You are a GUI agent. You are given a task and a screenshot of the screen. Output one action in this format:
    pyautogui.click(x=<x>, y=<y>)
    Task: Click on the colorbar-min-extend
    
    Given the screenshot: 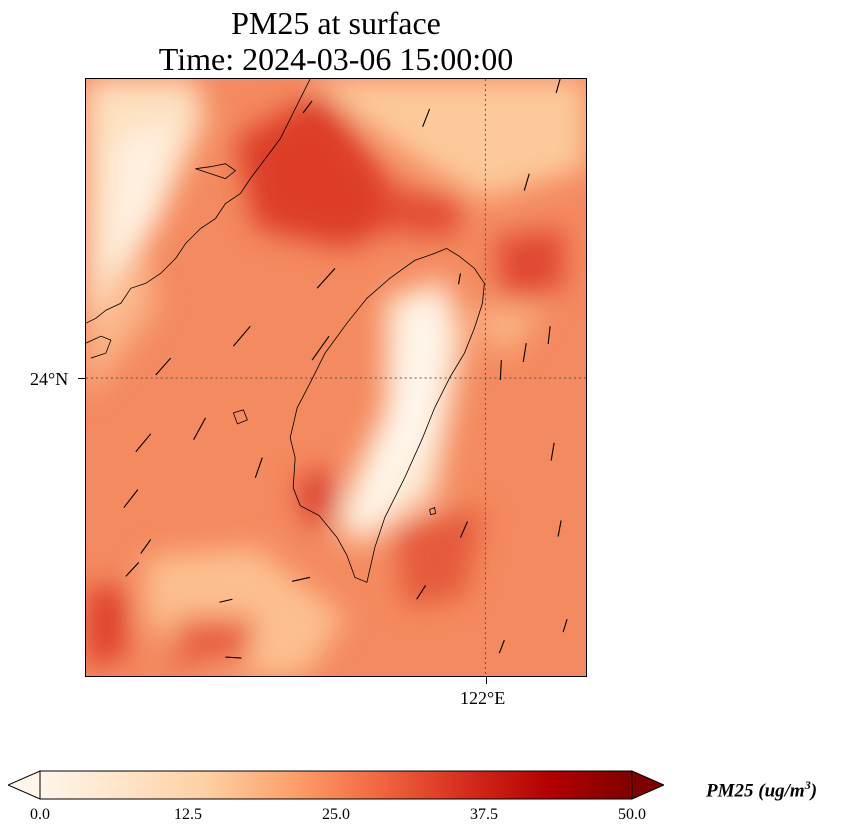 What is the action you would take?
    pyautogui.click(x=24, y=785)
    